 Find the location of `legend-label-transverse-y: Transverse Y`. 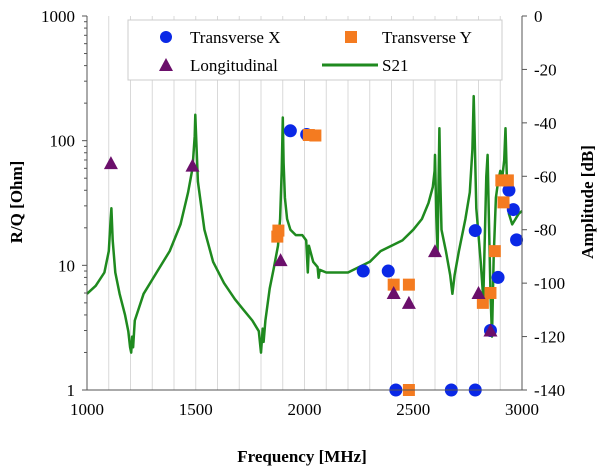

legend-label-transverse-y: Transverse Y is located at coordinates (427, 37).